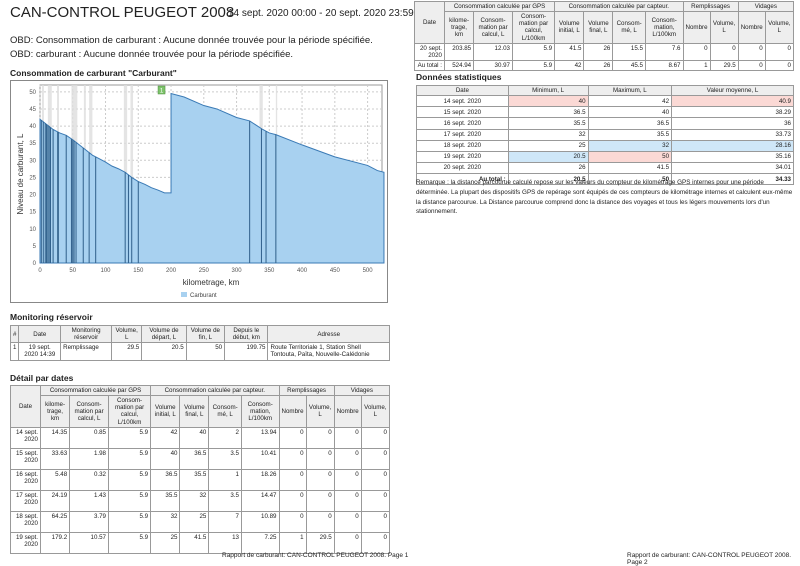 This screenshot has width=800, height=566. Describe the element at coordinates (605, 156) in the screenshot. I see `table-row: 19 sept. 2020 20.5 50 35.16` at that location.